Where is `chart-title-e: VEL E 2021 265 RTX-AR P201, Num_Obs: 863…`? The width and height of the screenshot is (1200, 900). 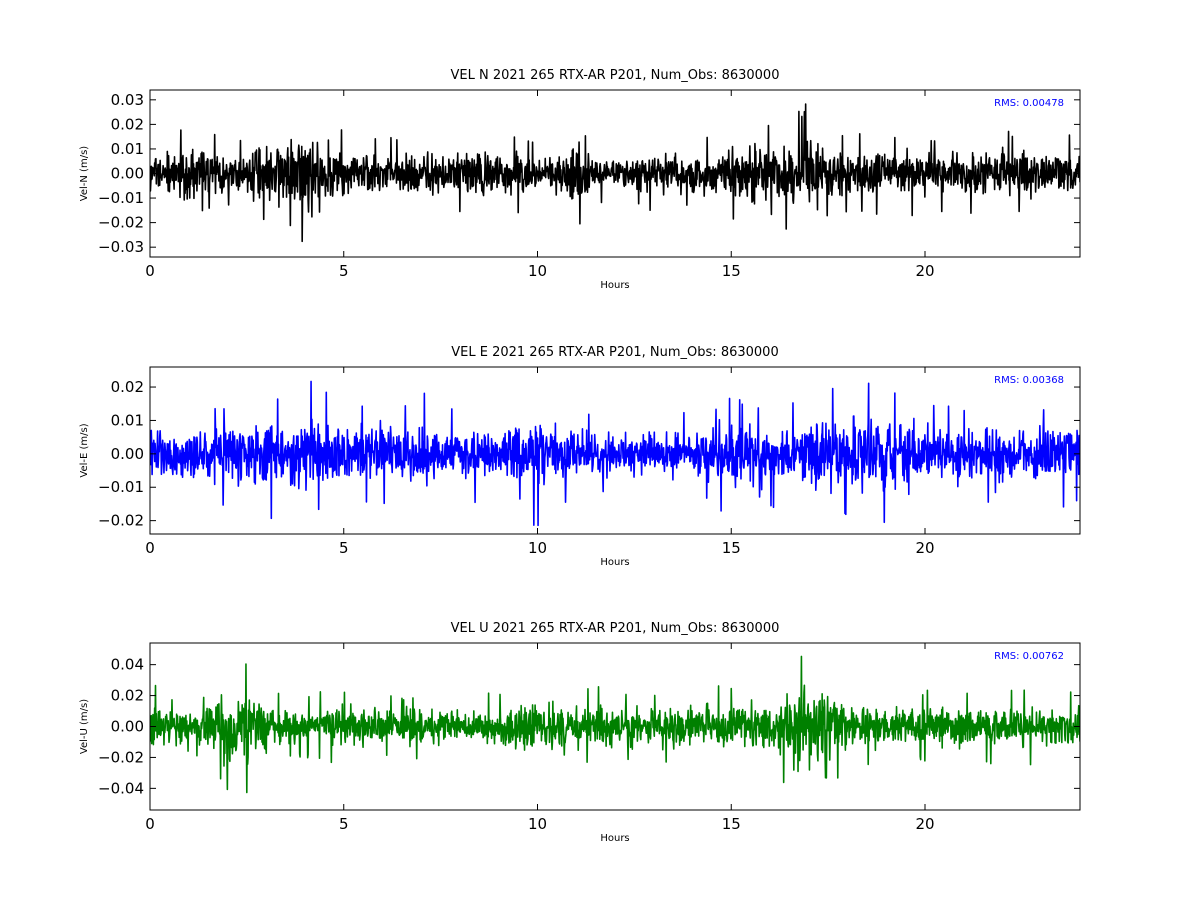
chart-title-e: VEL E 2021 265 RTX-AR P201, Num_Obs: 863… is located at coordinates (614, 352).